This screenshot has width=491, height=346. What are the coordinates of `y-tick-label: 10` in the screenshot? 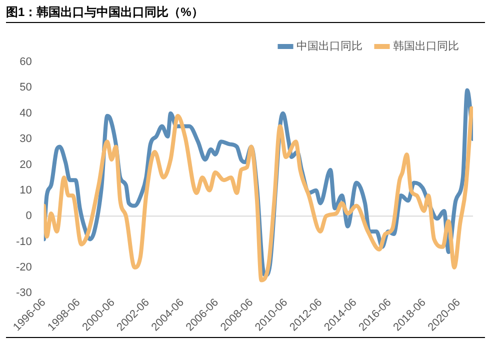 It's located at (26, 190).